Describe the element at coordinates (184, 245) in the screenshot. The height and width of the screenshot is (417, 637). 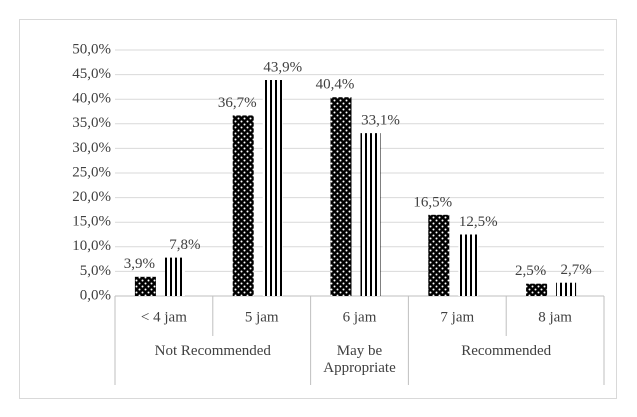
I see `value-label: 7,8%` at that location.